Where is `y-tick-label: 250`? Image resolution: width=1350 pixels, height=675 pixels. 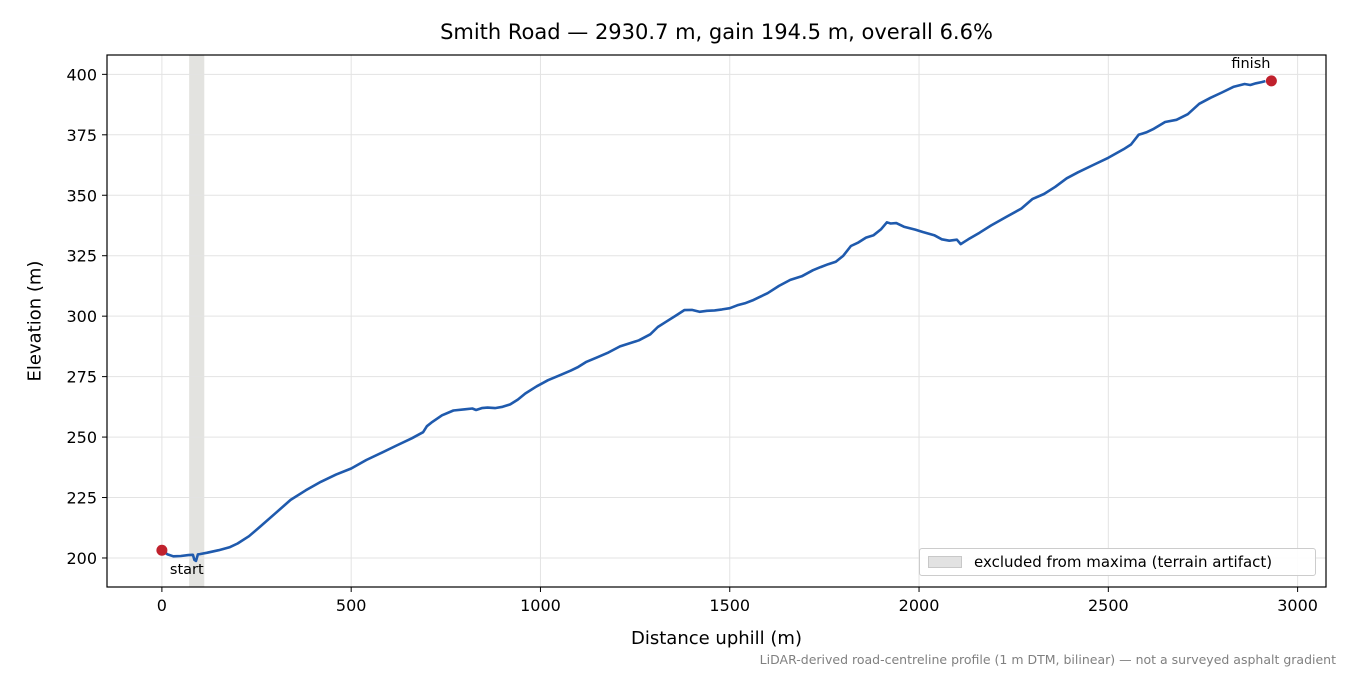
y-tick-label: 250 is located at coordinates (81, 437).